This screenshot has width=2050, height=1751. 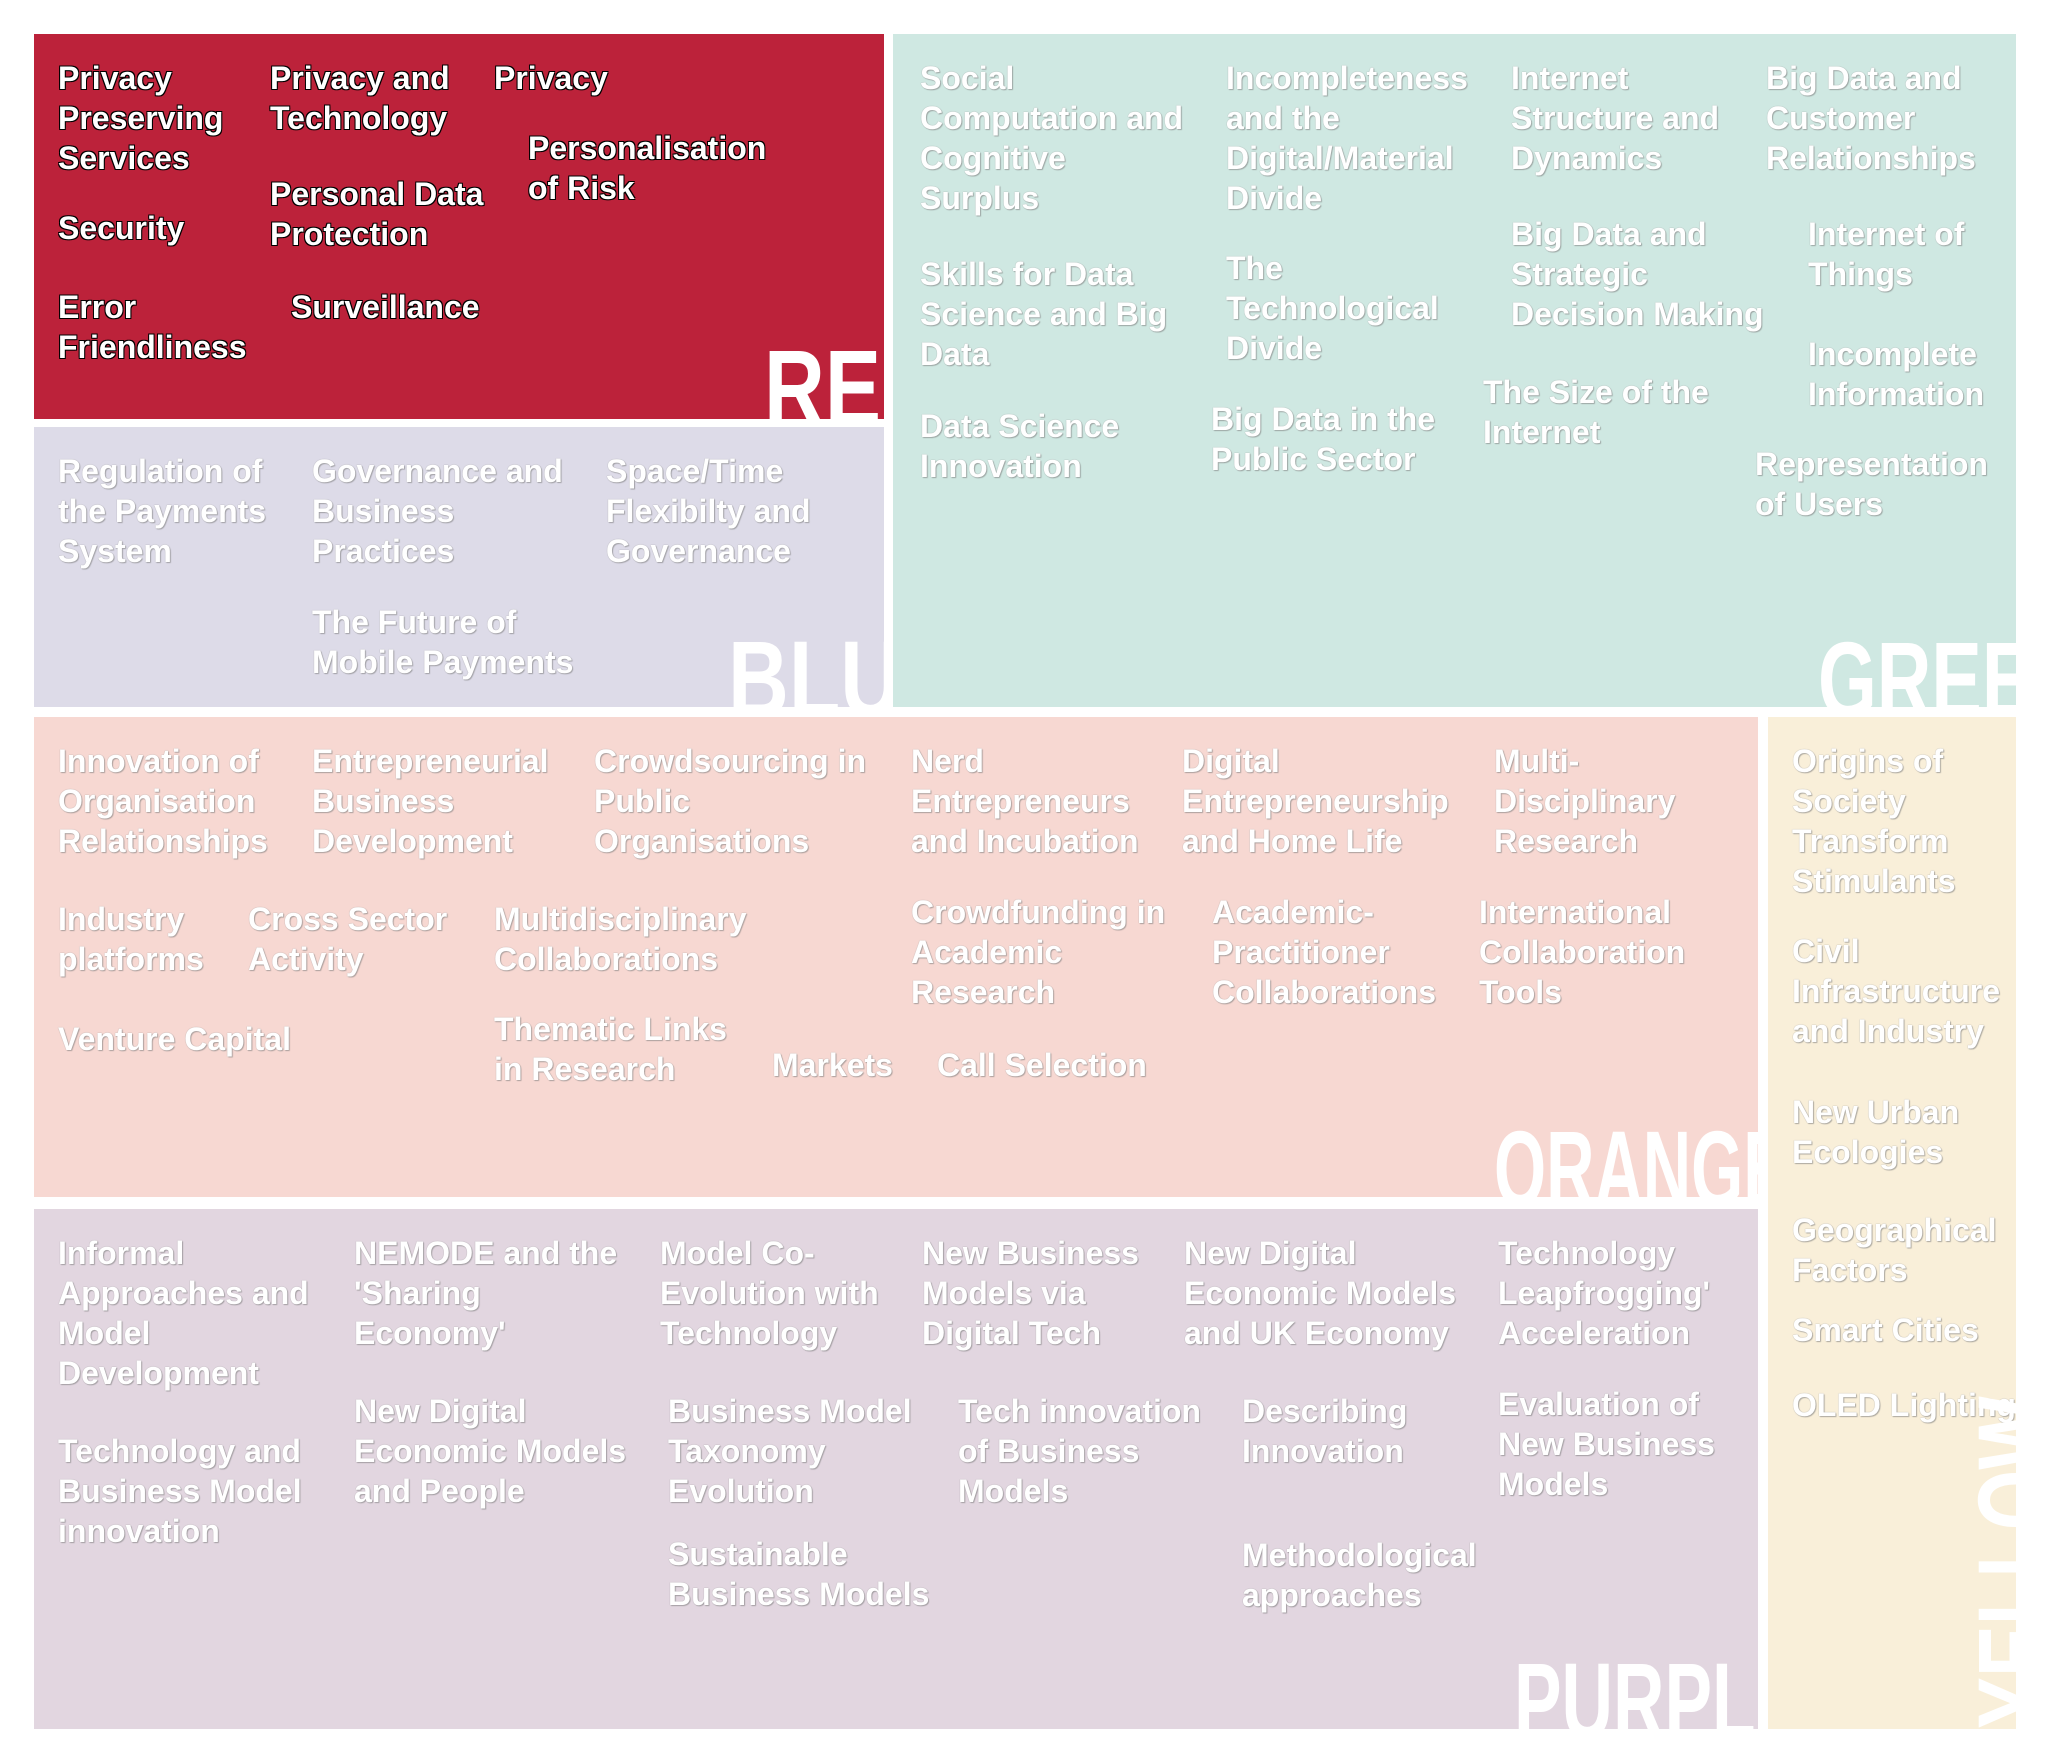 I want to click on orange-term: Cross Sector Activity, so click(x=348, y=939).